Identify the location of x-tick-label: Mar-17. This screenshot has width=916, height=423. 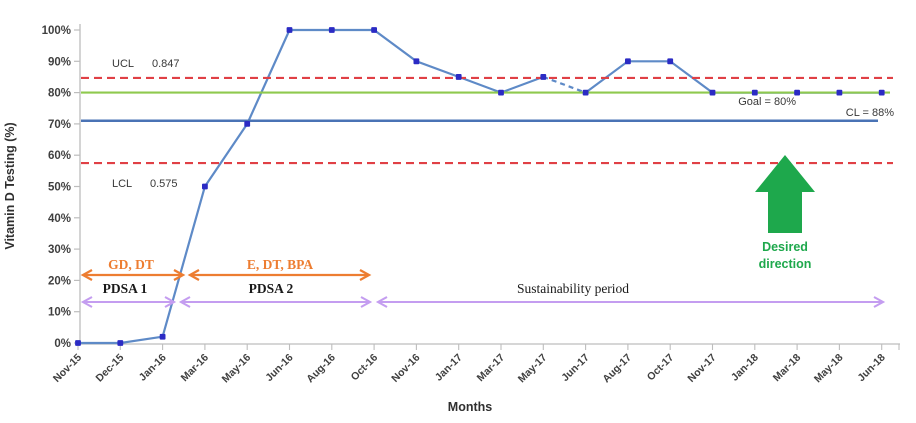
(491, 368).